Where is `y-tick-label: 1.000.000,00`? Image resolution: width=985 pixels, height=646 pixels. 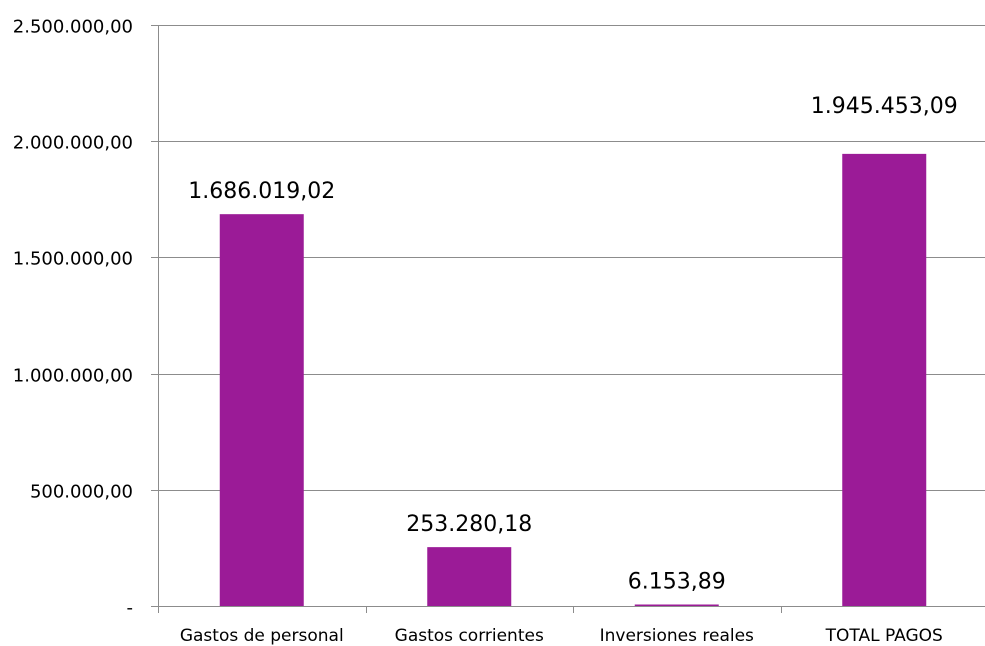
y-tick-label: 1.000.000,00 is located at coordinates (73, 376).